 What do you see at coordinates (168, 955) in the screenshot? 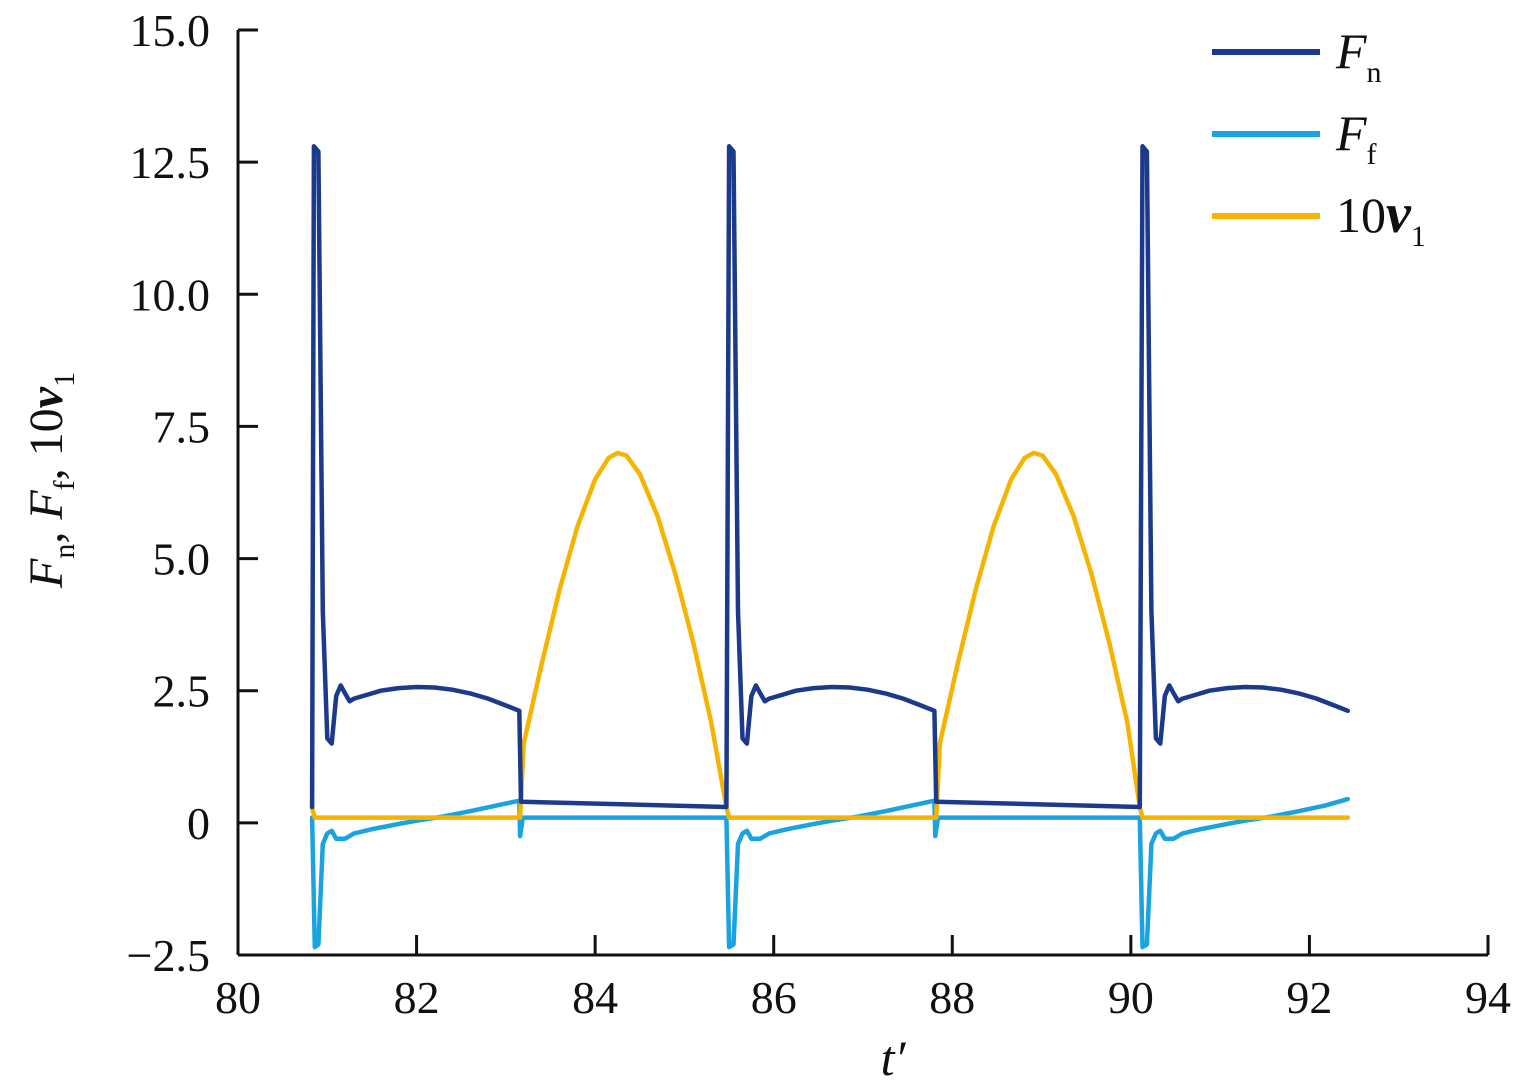
I see `y-tick-label: −2.5` at bounding box center [168, 955].